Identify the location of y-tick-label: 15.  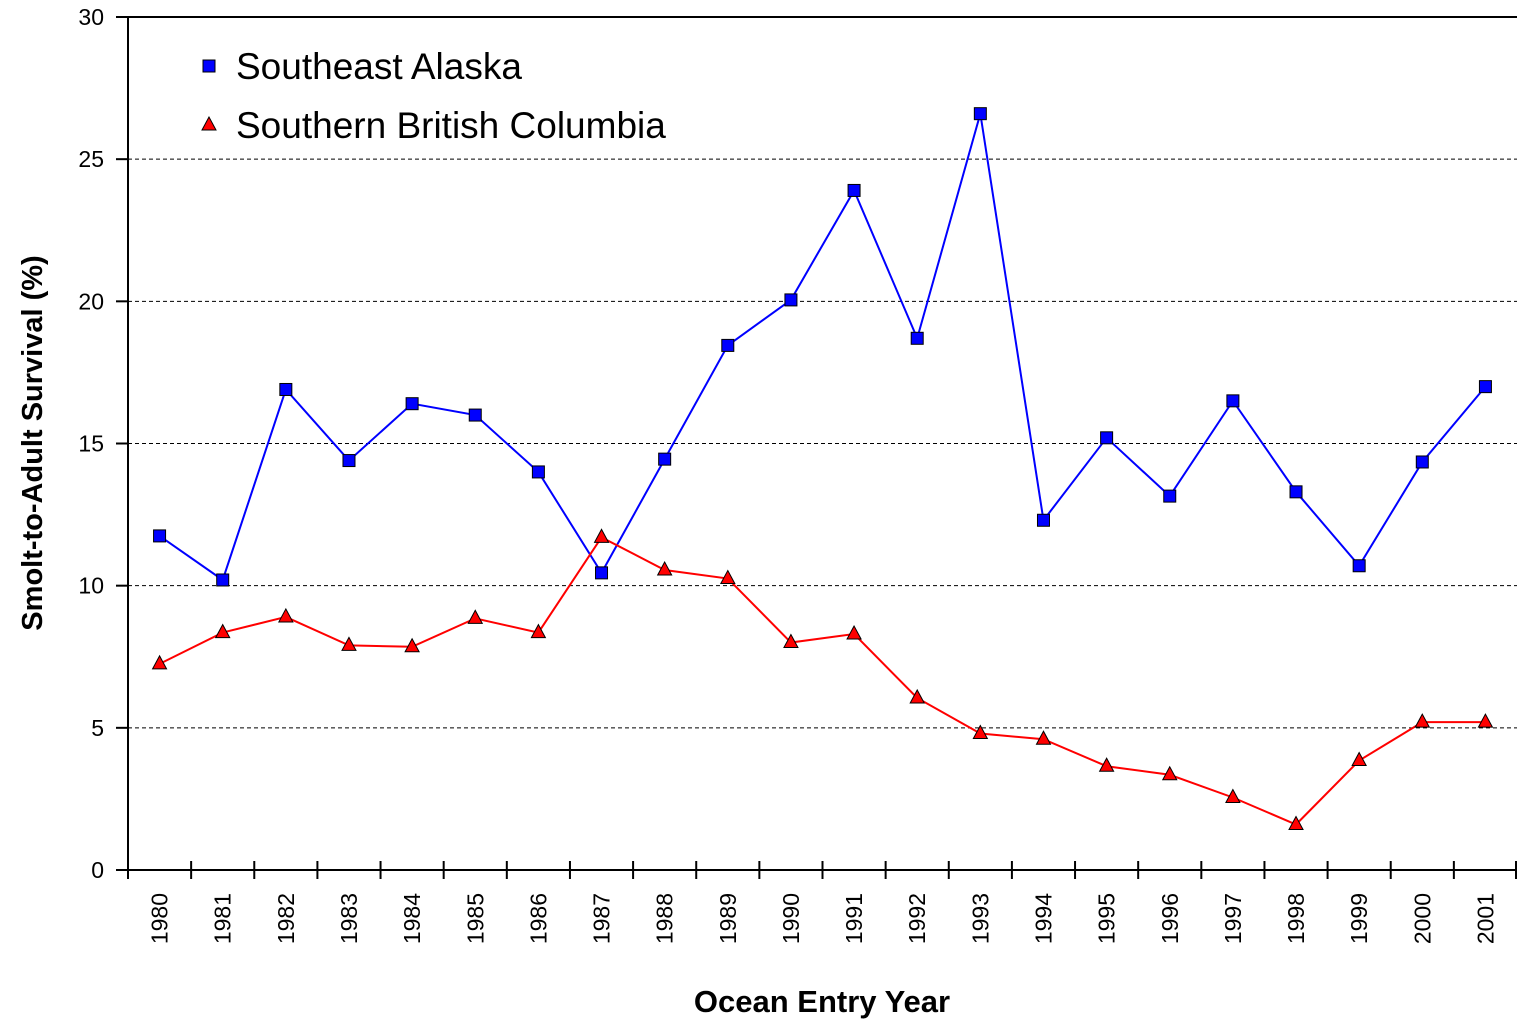
(91, 444).